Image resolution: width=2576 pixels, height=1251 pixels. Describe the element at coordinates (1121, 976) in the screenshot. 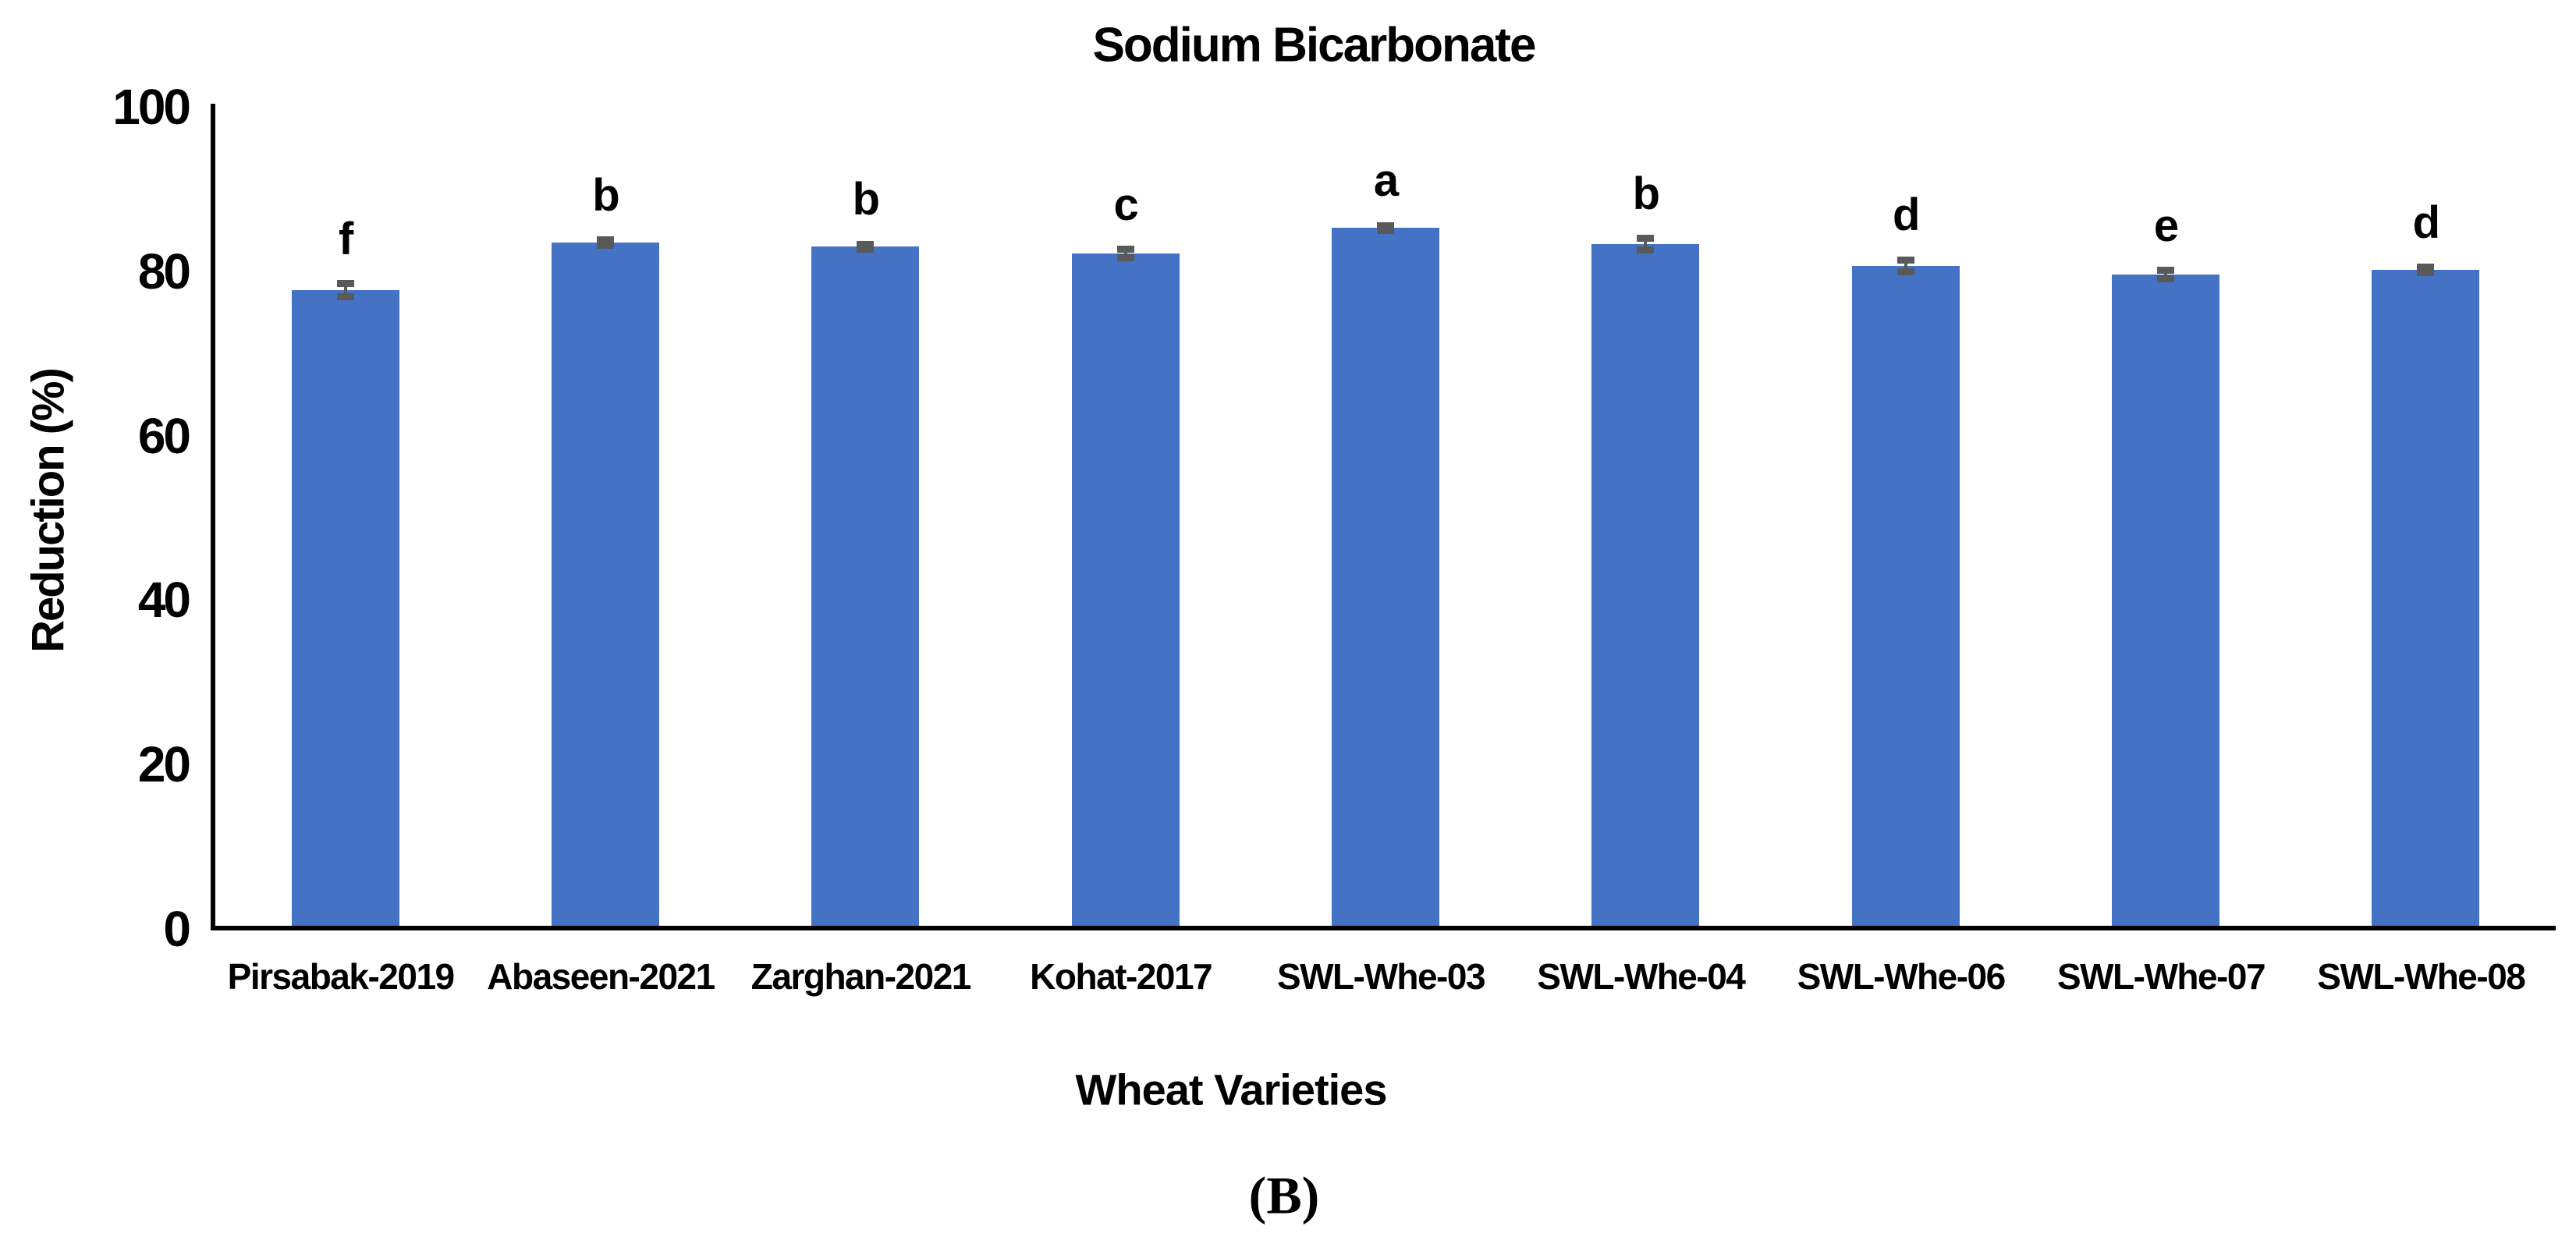

I see `x-tick-label: Kohat-2017` at that location.